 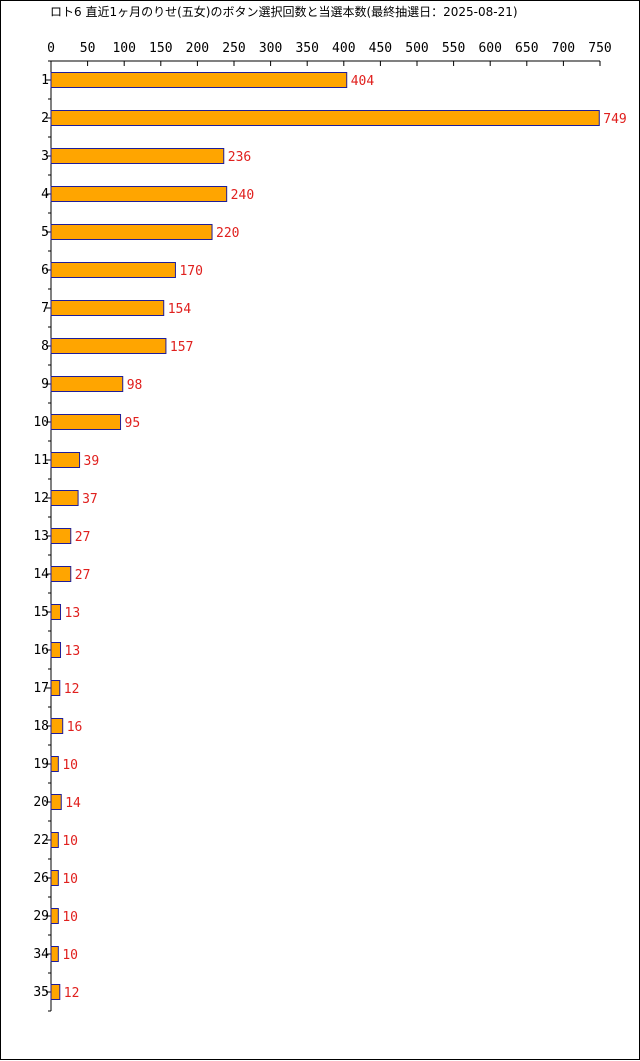 What do you see at coordinates (180, 309) in the screenshot?
I see `bar-value-label: 154` at bounding box center [180, 309].